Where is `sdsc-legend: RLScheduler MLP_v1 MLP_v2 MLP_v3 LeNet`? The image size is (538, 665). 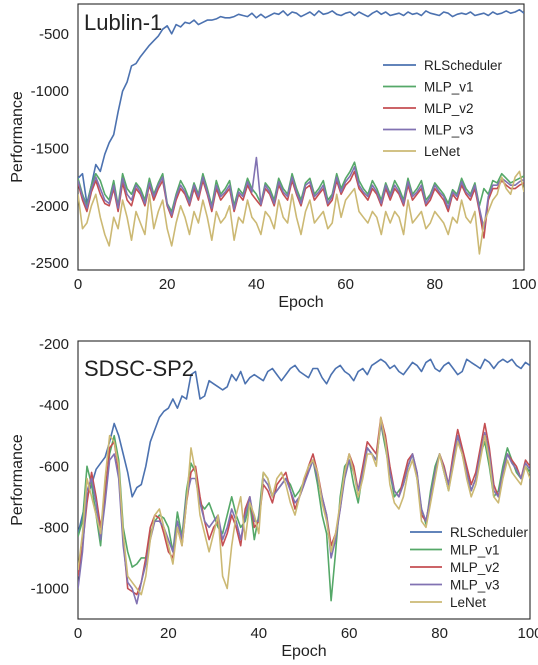
sdsc-legend: RLScheduler MLP_v1 MLP_v2 MLP_v3 LeNet is located at coordinates (469, 567).